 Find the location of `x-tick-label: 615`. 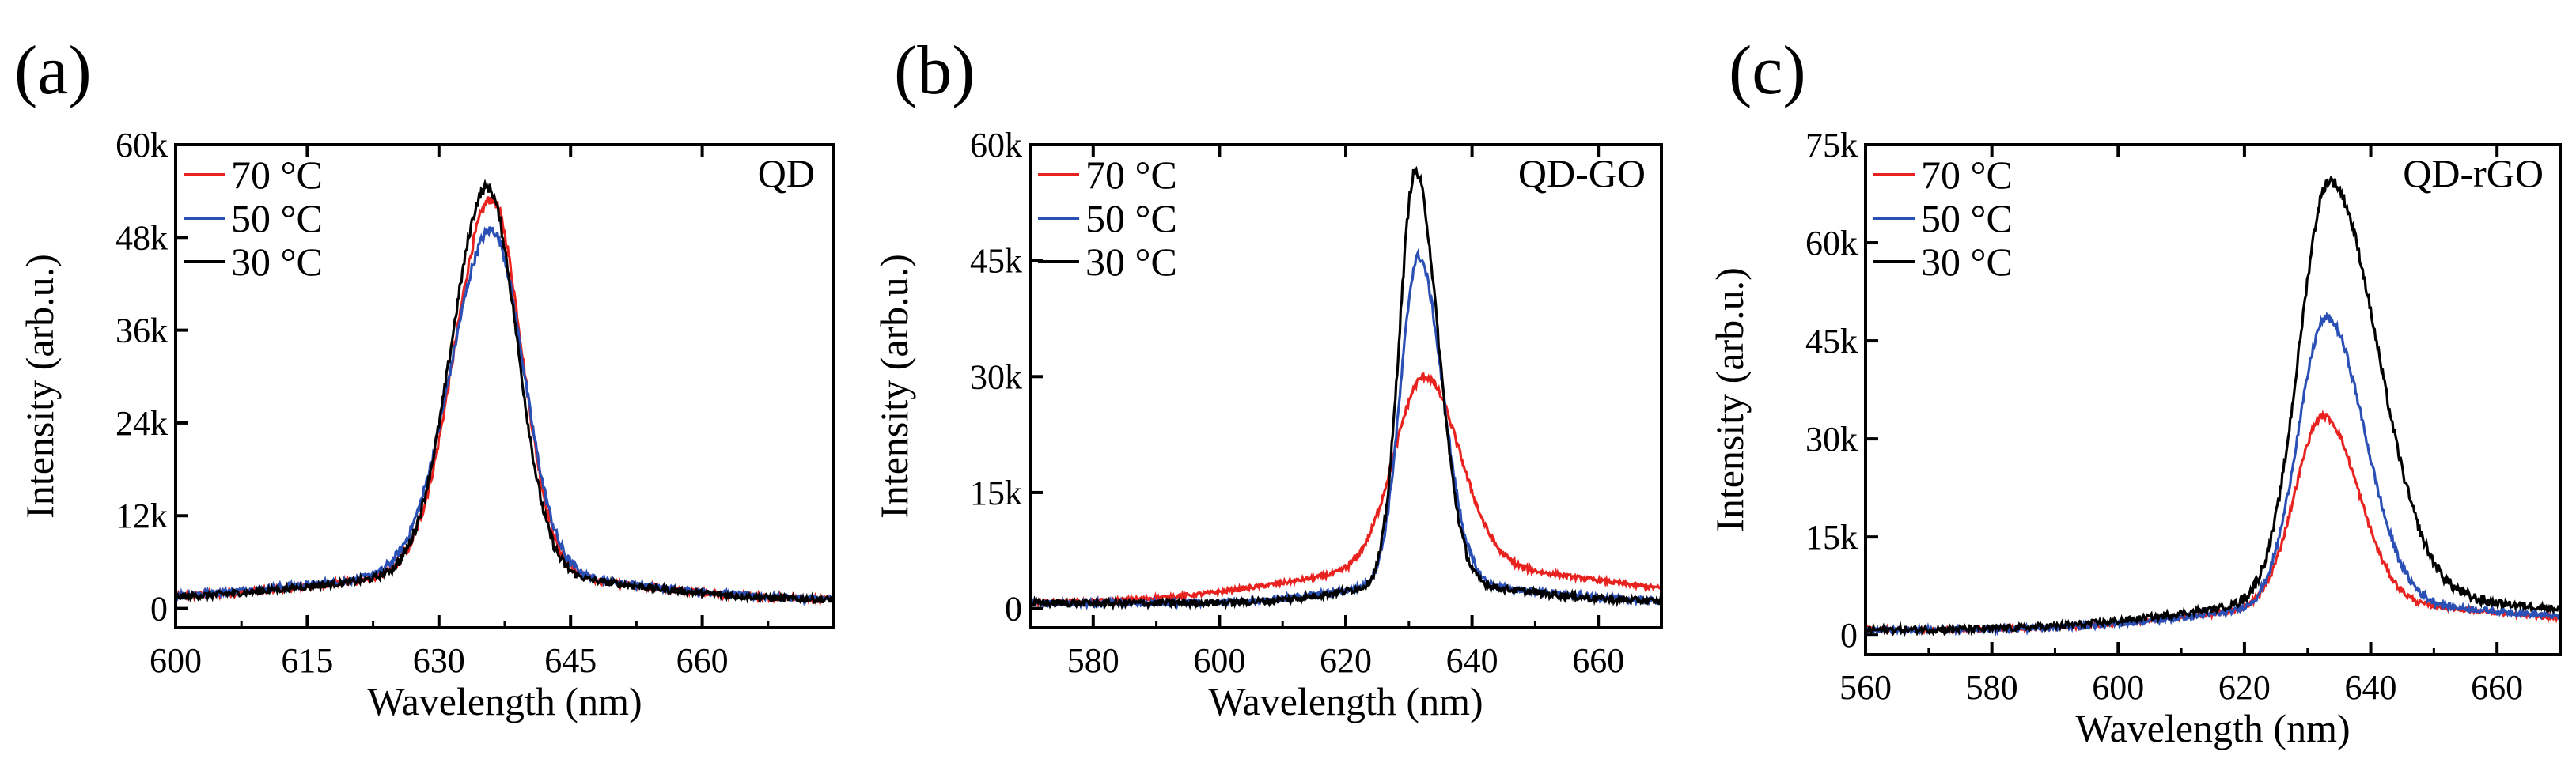

x-tick-label: 615 is located at coordinates (307, 660).